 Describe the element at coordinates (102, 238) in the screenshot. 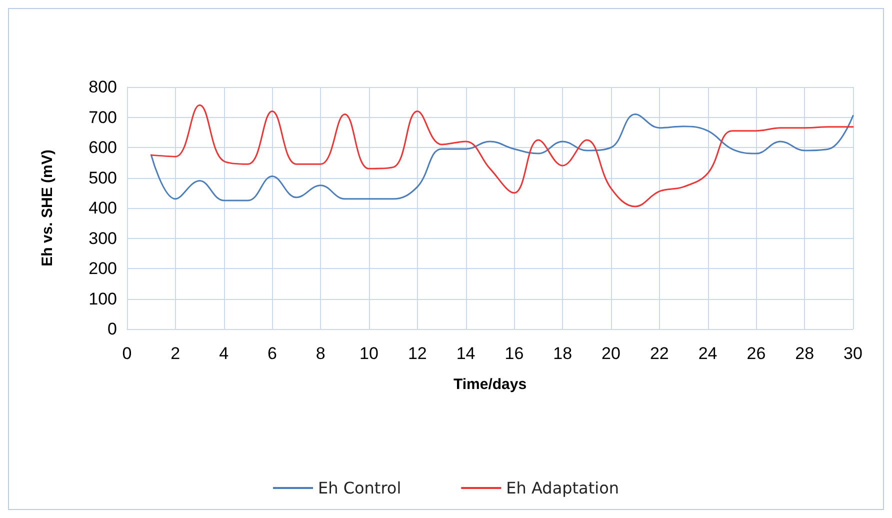

I see `y-tick-label: 300` at that location.